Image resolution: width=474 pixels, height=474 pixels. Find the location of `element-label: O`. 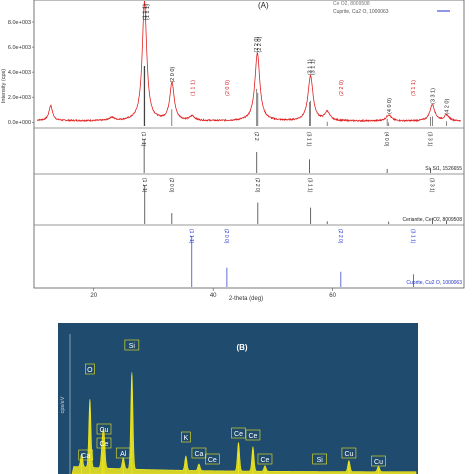

element-label: O is located at coordinates (90, 370).